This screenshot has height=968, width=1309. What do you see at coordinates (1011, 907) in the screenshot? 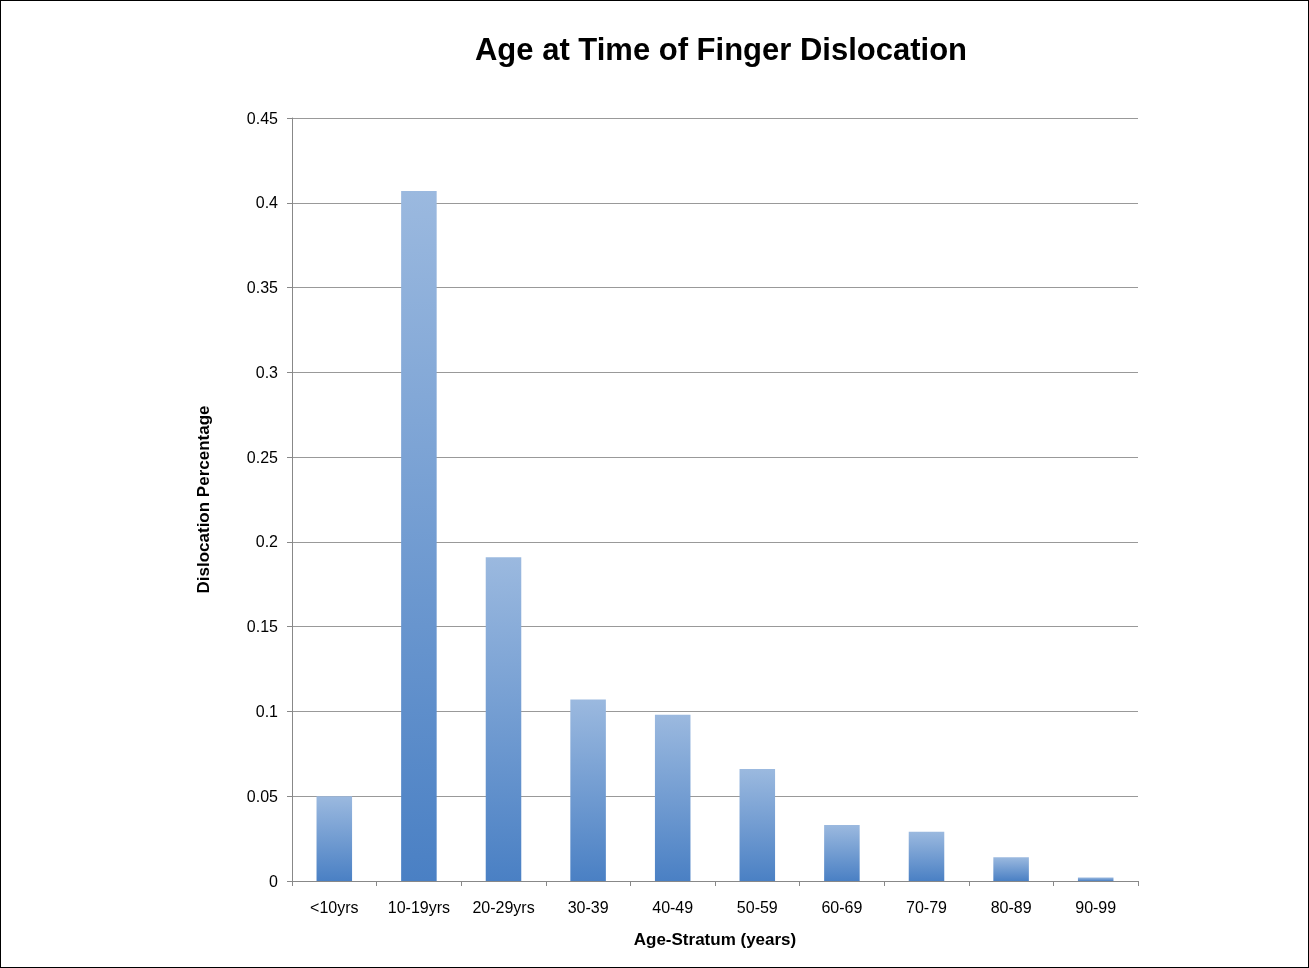
I see `x-tick-label: 80-89` at bounding box center [1011, 907].